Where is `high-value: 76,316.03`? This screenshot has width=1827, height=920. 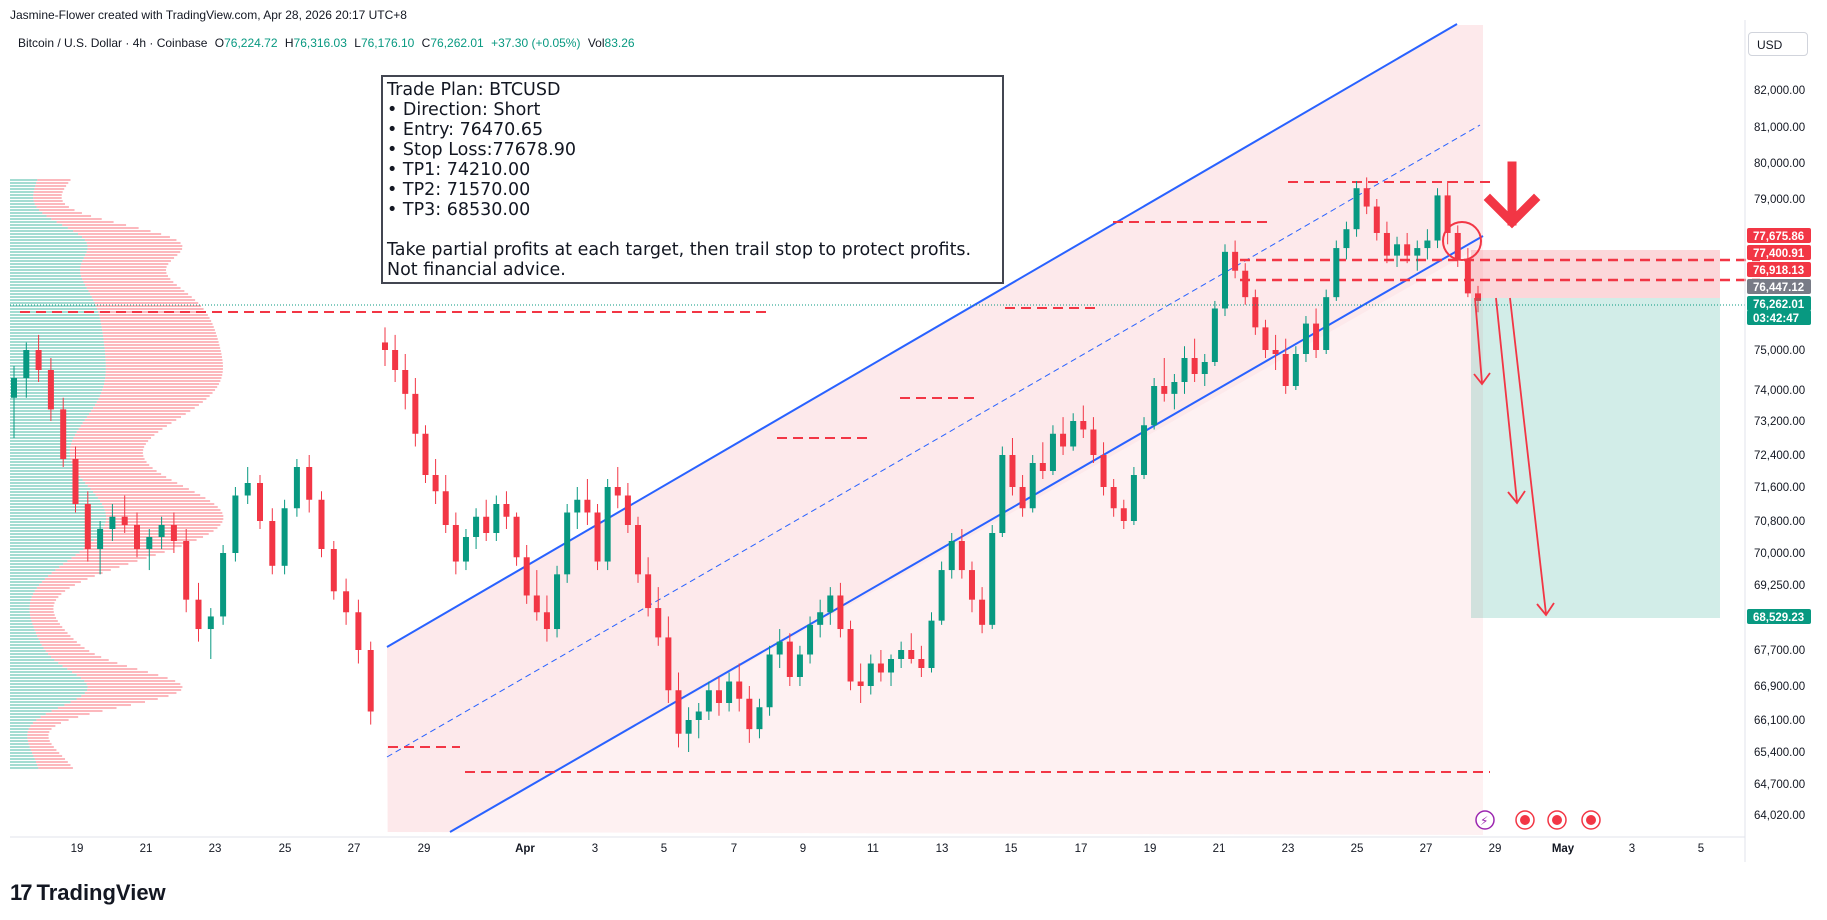
high-value: 76,316.03 is located at coordinates (320, 43).